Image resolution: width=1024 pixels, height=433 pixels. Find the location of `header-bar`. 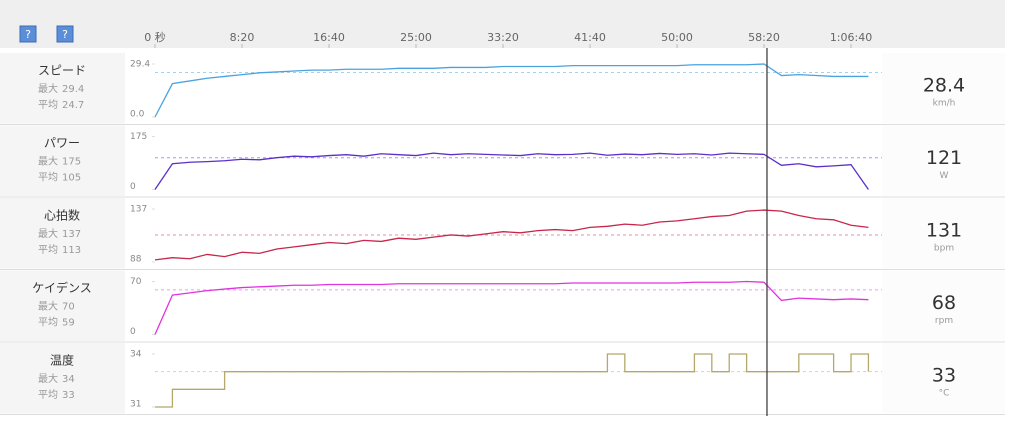

header-bar is located at coordinates (502, 24).